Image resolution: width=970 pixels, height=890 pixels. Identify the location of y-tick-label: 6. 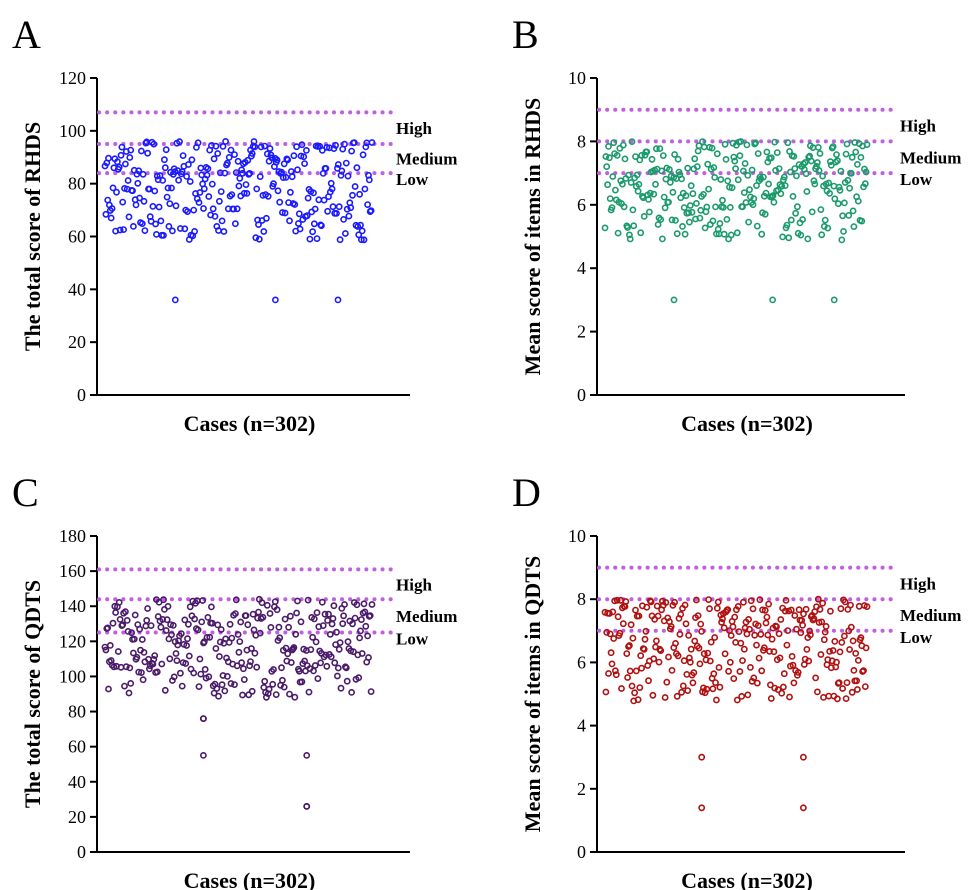
(581, 205).